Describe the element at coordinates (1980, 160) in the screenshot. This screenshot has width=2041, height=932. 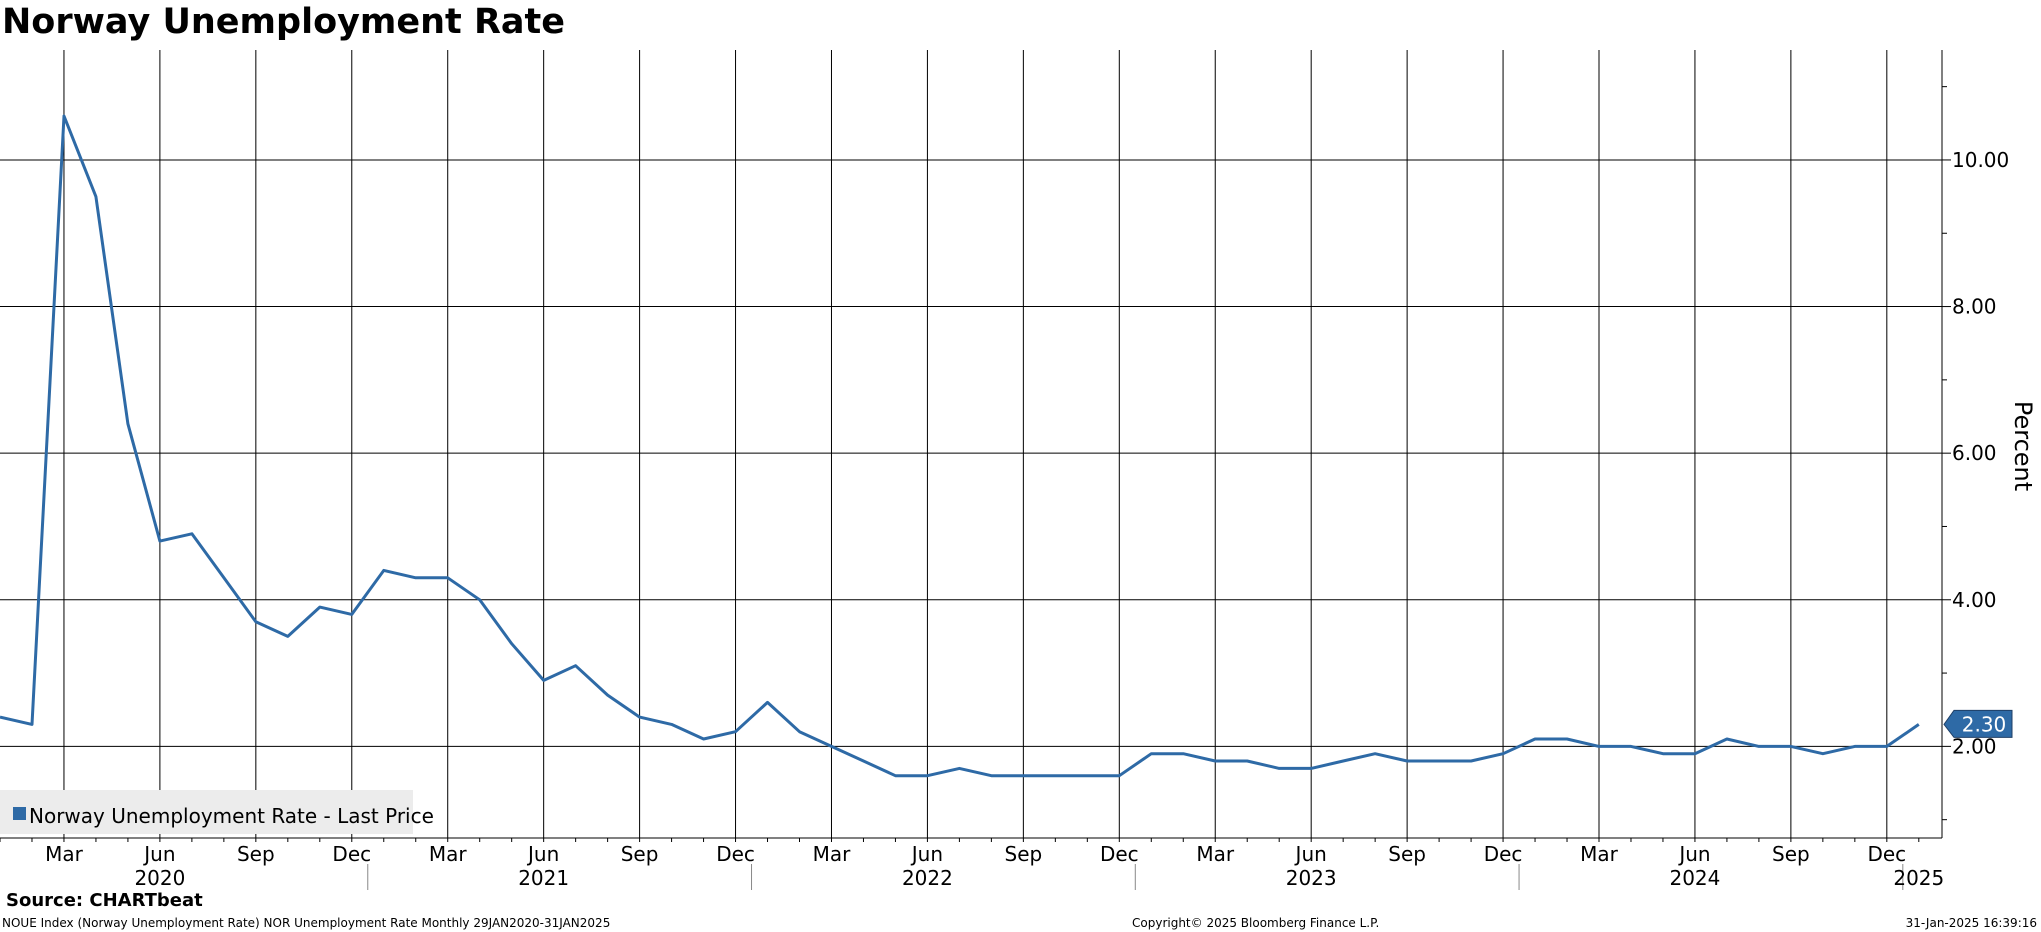
I see `y-tick-label: 10.00` at that location.